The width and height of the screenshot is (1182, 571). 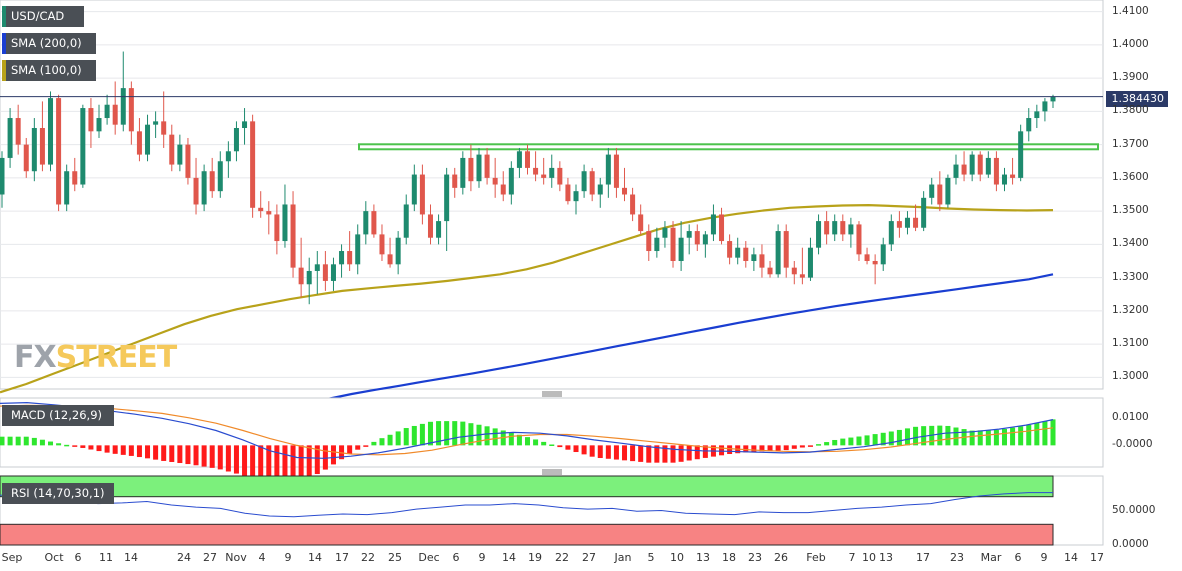 I want to click on resistance-layer, so click(x=728, y=147).